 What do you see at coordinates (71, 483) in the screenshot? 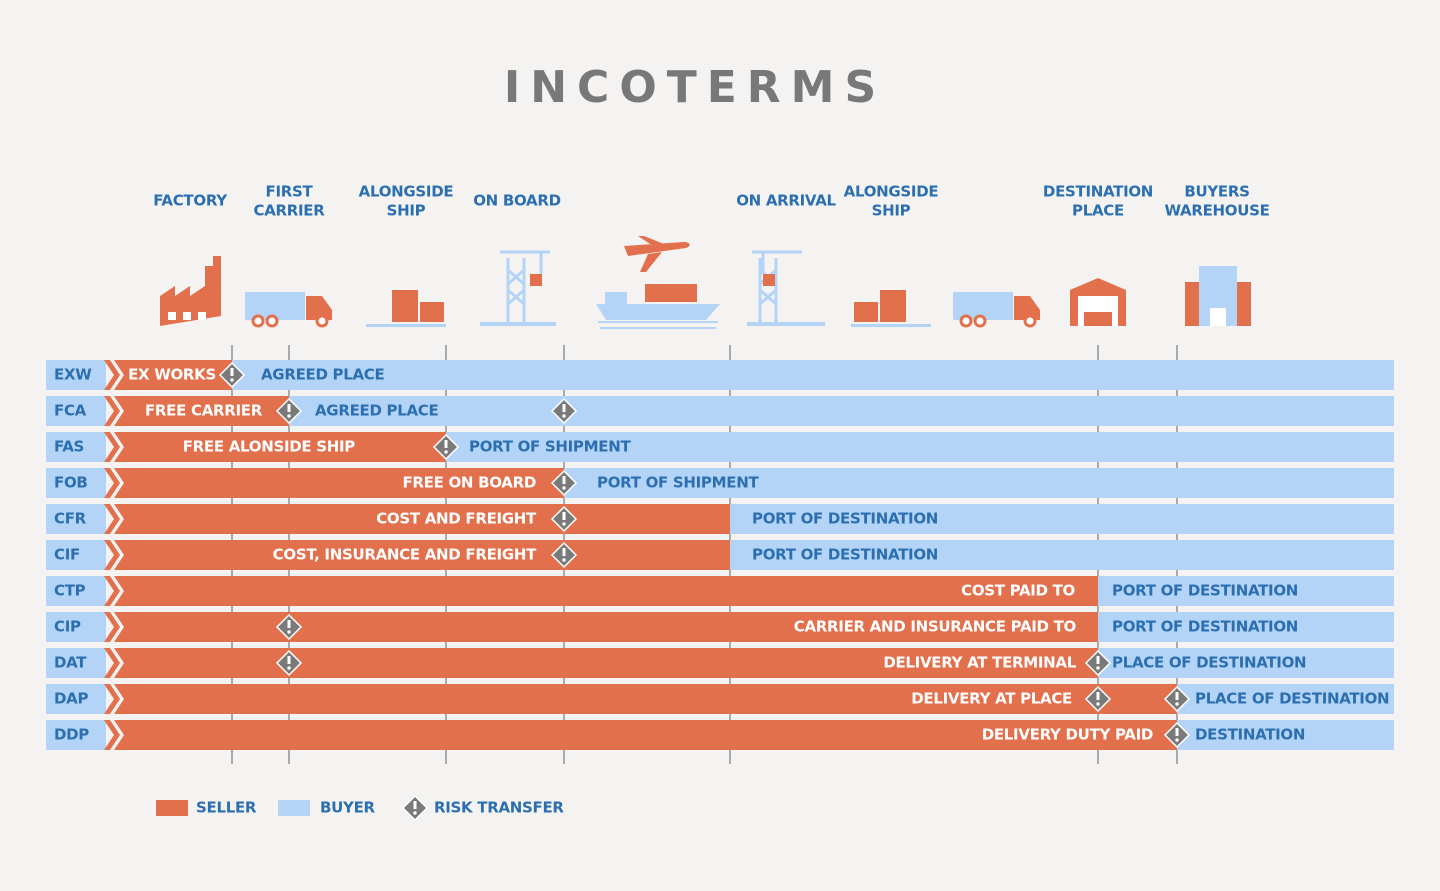
I see `code: FOB` at bounding box center [71, 483].